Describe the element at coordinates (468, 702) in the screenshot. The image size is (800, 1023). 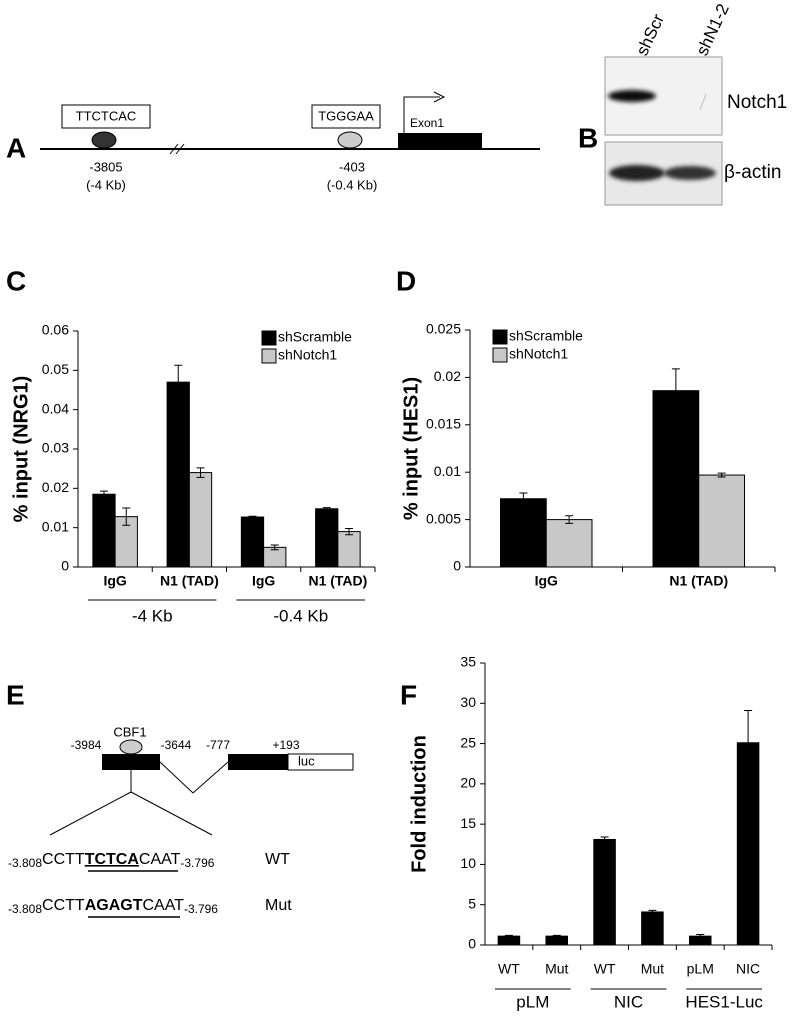
I see `y-tick-label: 30` at that location.